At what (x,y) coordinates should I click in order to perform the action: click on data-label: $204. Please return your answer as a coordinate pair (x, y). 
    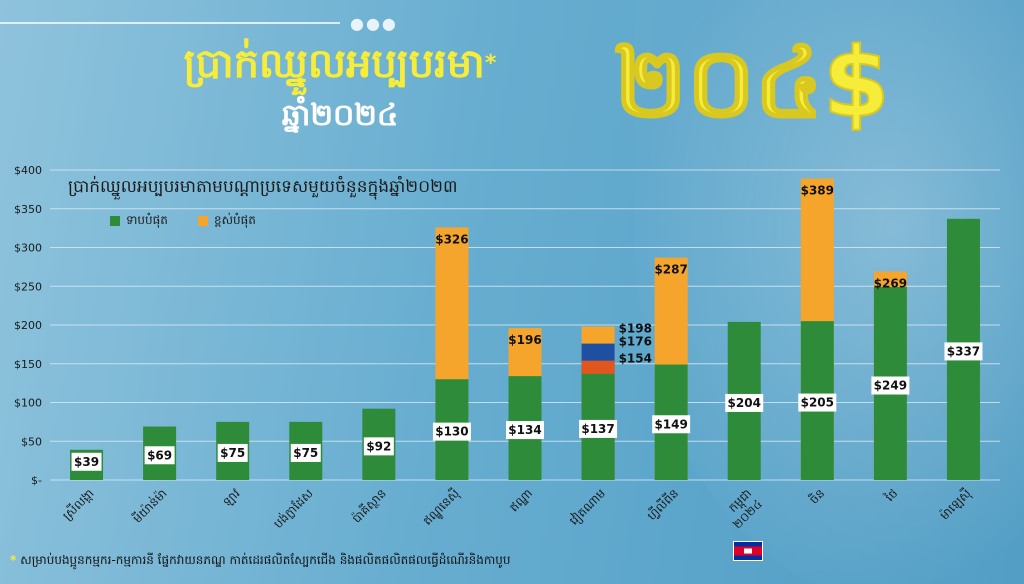
    Looking at the image, I should click on (744, 403).